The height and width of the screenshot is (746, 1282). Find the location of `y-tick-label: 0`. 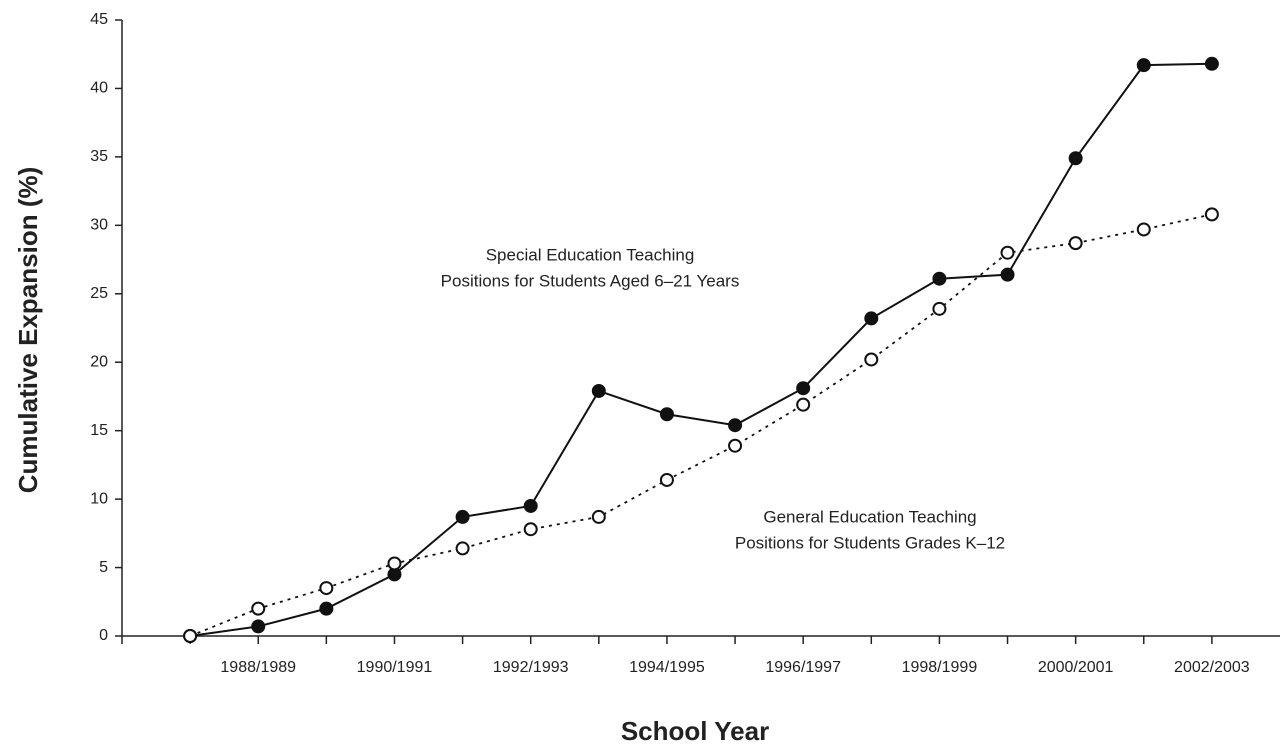

y-tick-label: 0 is located at coordinates (103, 635).